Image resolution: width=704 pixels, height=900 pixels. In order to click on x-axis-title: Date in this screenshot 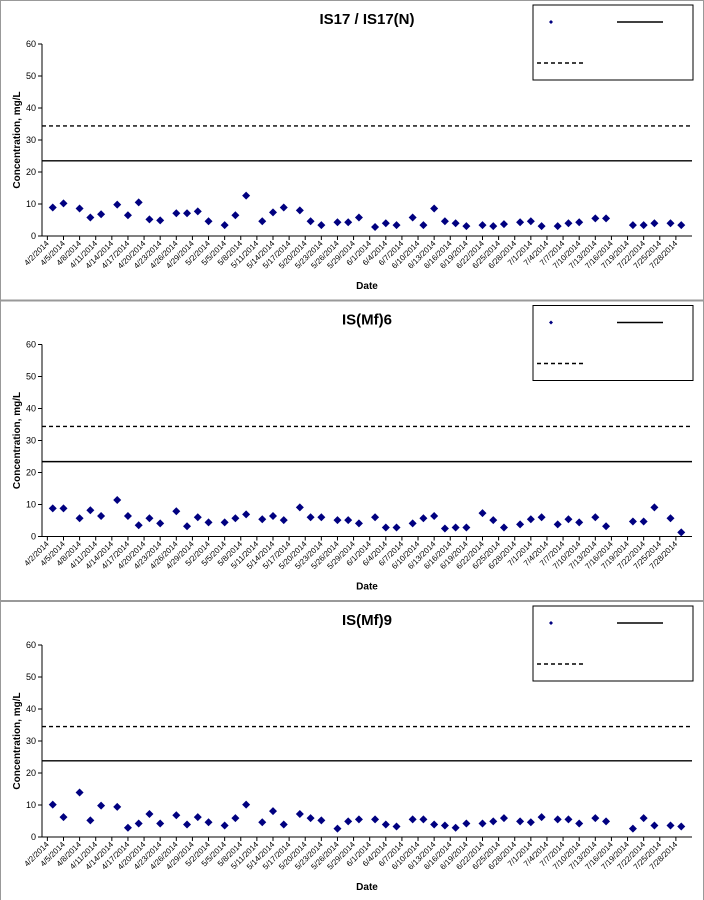, I will do `click(367, 286)`.